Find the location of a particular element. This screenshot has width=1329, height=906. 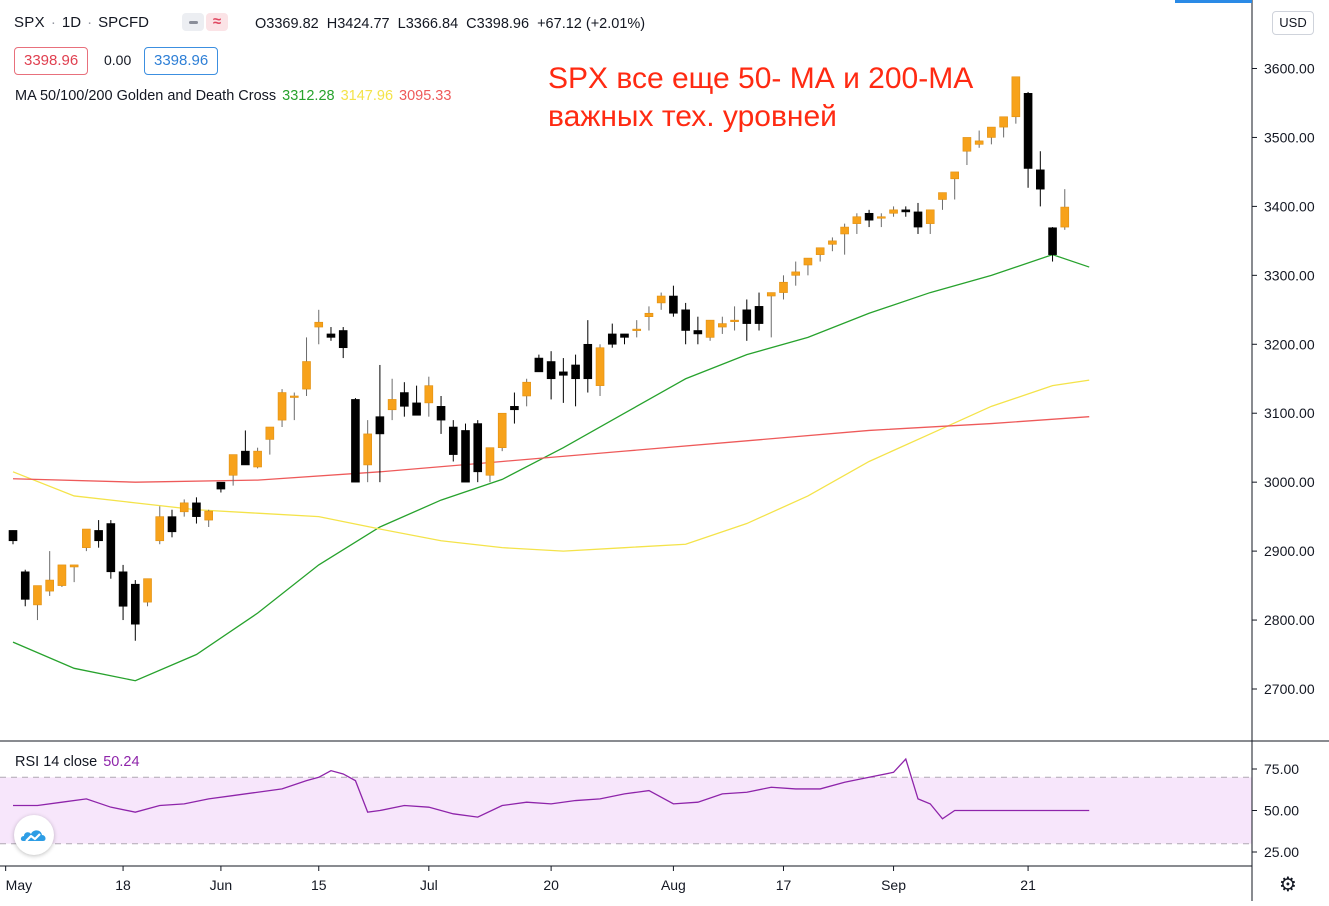

hide-icon is located at coordinates (193, 22).